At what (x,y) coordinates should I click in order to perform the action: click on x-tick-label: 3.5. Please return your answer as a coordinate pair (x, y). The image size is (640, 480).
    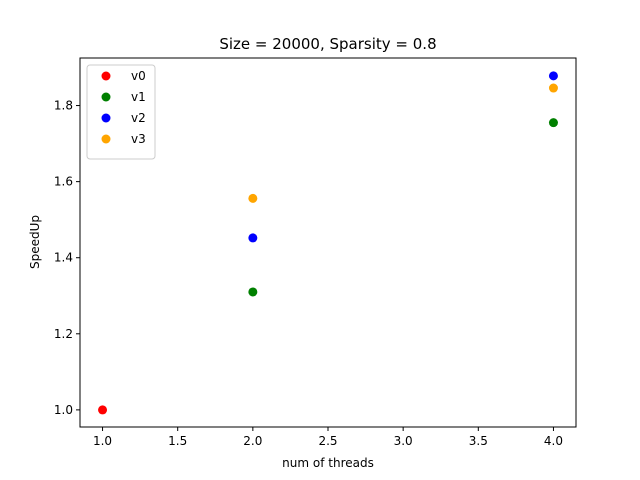
    Looking at the image, I should click on (478, 441).